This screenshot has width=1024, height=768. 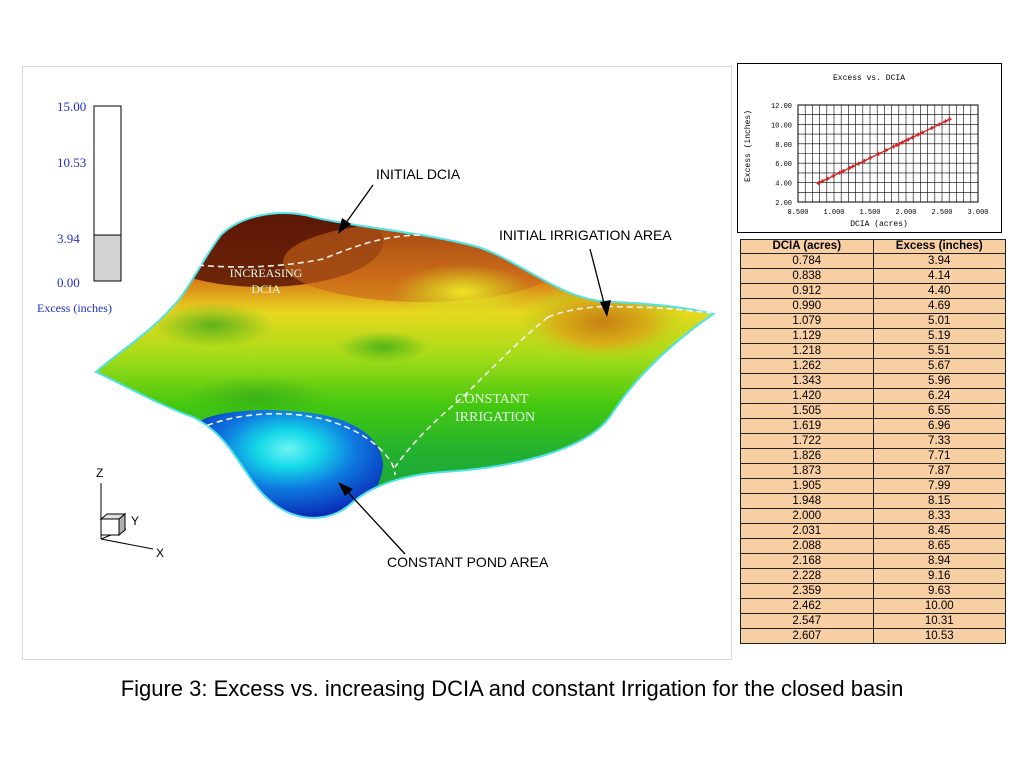 What do you see at coordinates (873, 471) in the screenshot?
I see `table-row: 1.873 7.87` at bounding box center [873, 471].